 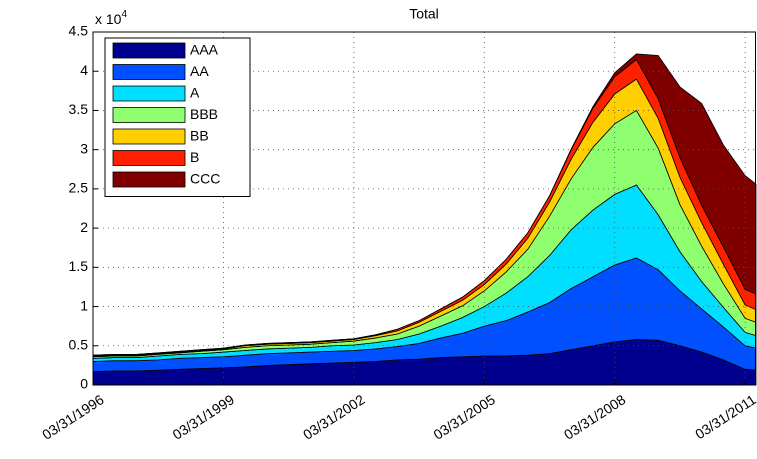 I want to click on x-tick-label: 03/31/2011, so click(x=724, y=416).